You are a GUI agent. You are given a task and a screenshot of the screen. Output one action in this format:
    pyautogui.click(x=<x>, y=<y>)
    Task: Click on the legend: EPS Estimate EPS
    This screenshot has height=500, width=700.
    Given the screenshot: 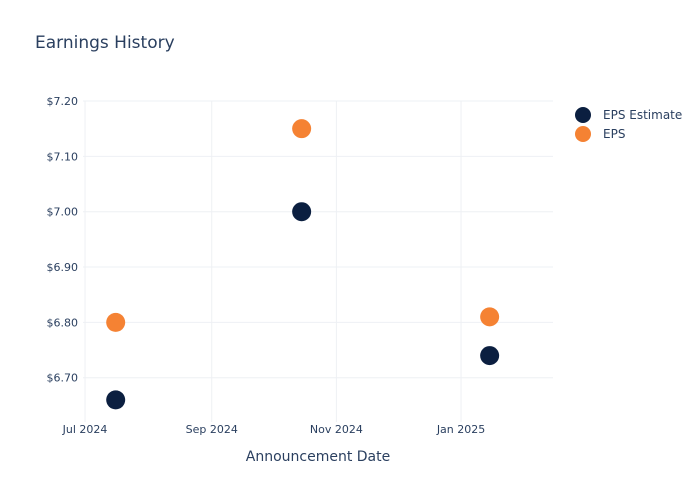 What is the action you would take?
    pyautogui.click(x=628, y=124)
    